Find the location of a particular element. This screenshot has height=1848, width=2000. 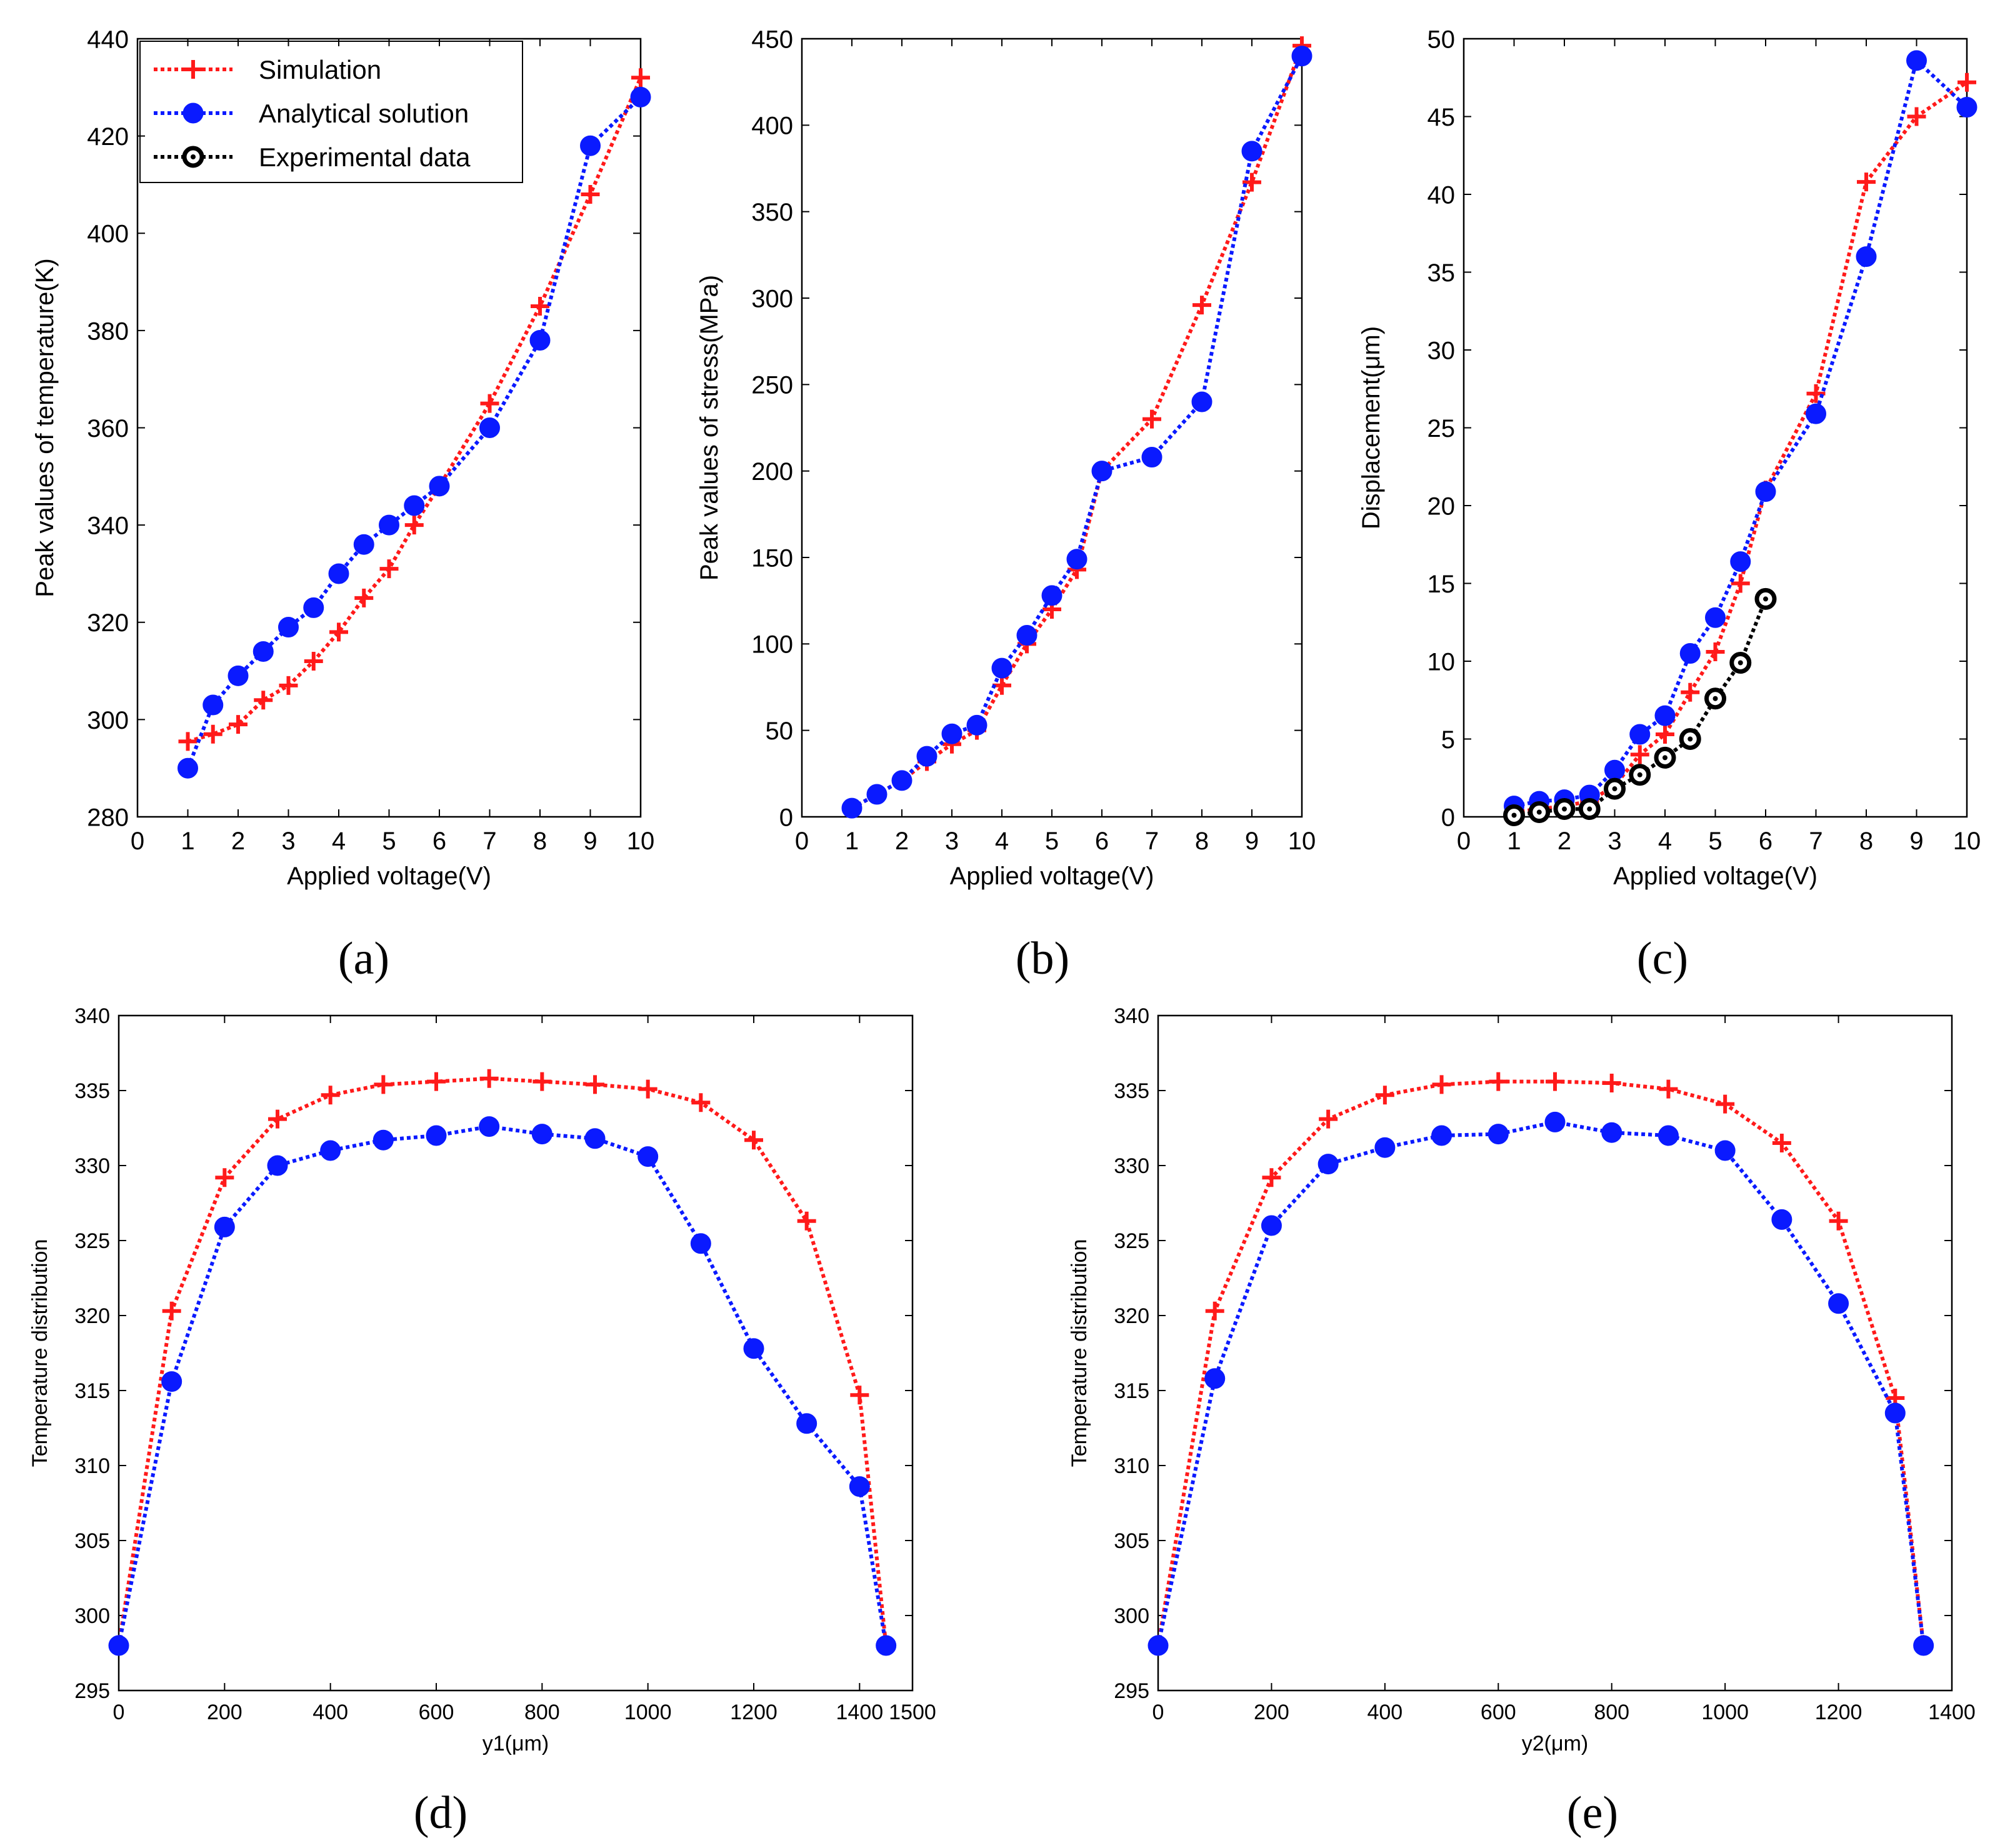

y-axis-label: Temperature distribution is located at coordinates (40, 1353).